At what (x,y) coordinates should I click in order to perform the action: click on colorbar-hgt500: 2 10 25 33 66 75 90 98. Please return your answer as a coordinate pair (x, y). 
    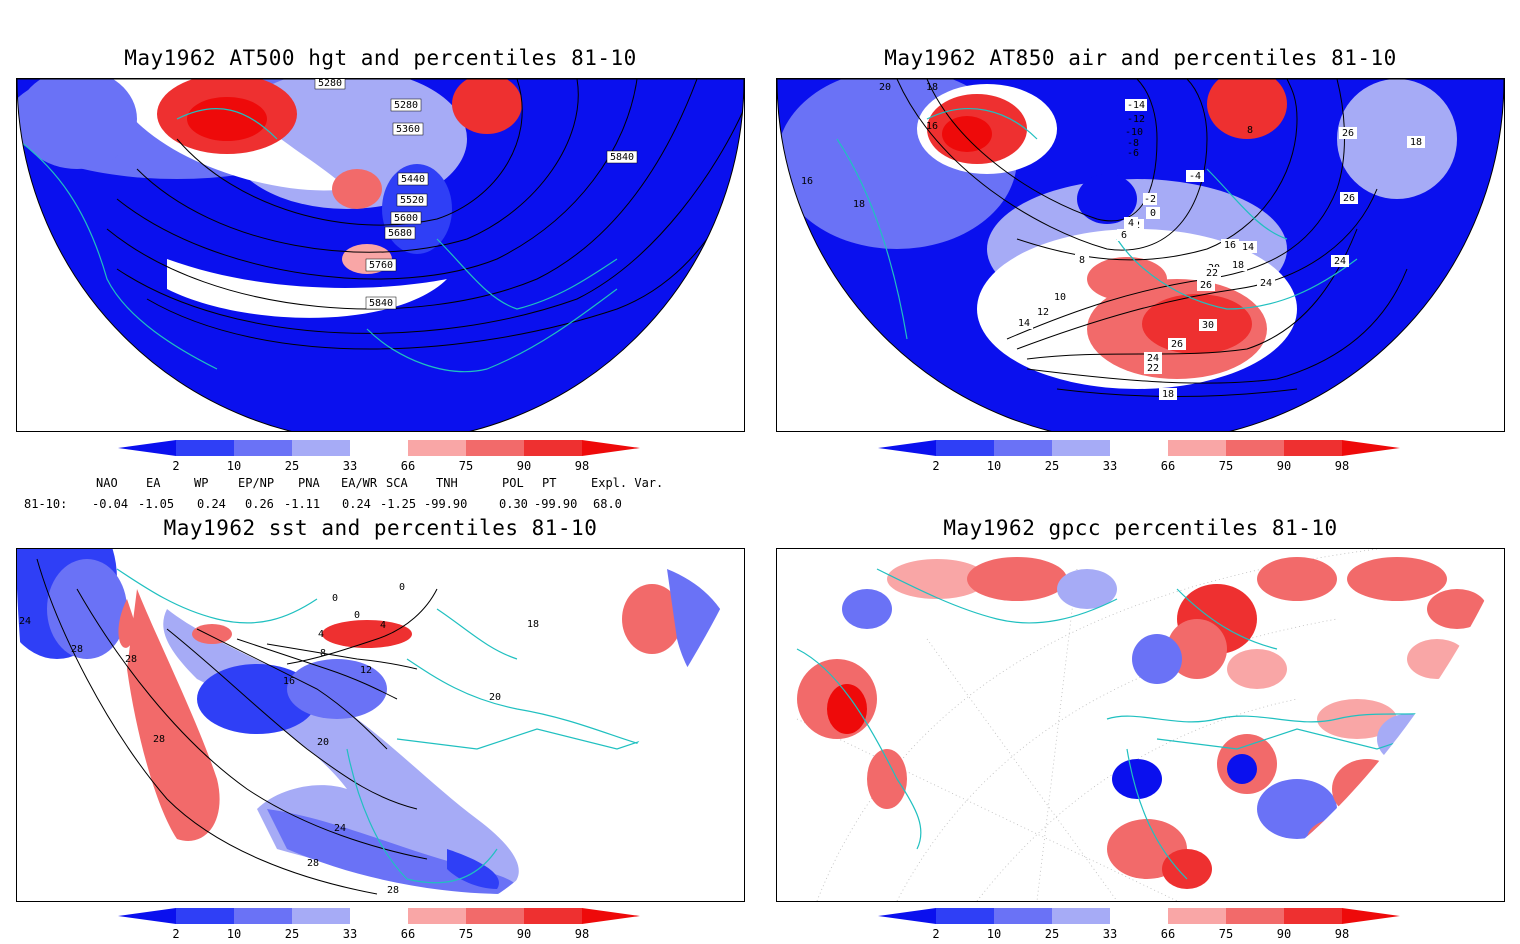
    Looking at the image, I should click on (383, 458).